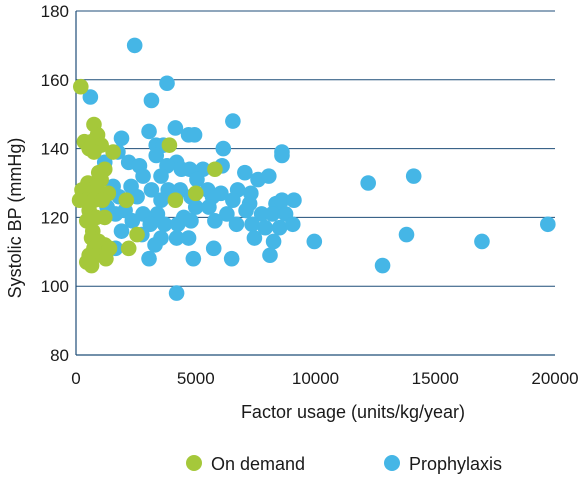 This screenshot has height=480, width=582. What do you see at coordinates (258, 464) in the screenshot?
I see `legend-label-on-demand: On demand` at bounding box center [258, 464].